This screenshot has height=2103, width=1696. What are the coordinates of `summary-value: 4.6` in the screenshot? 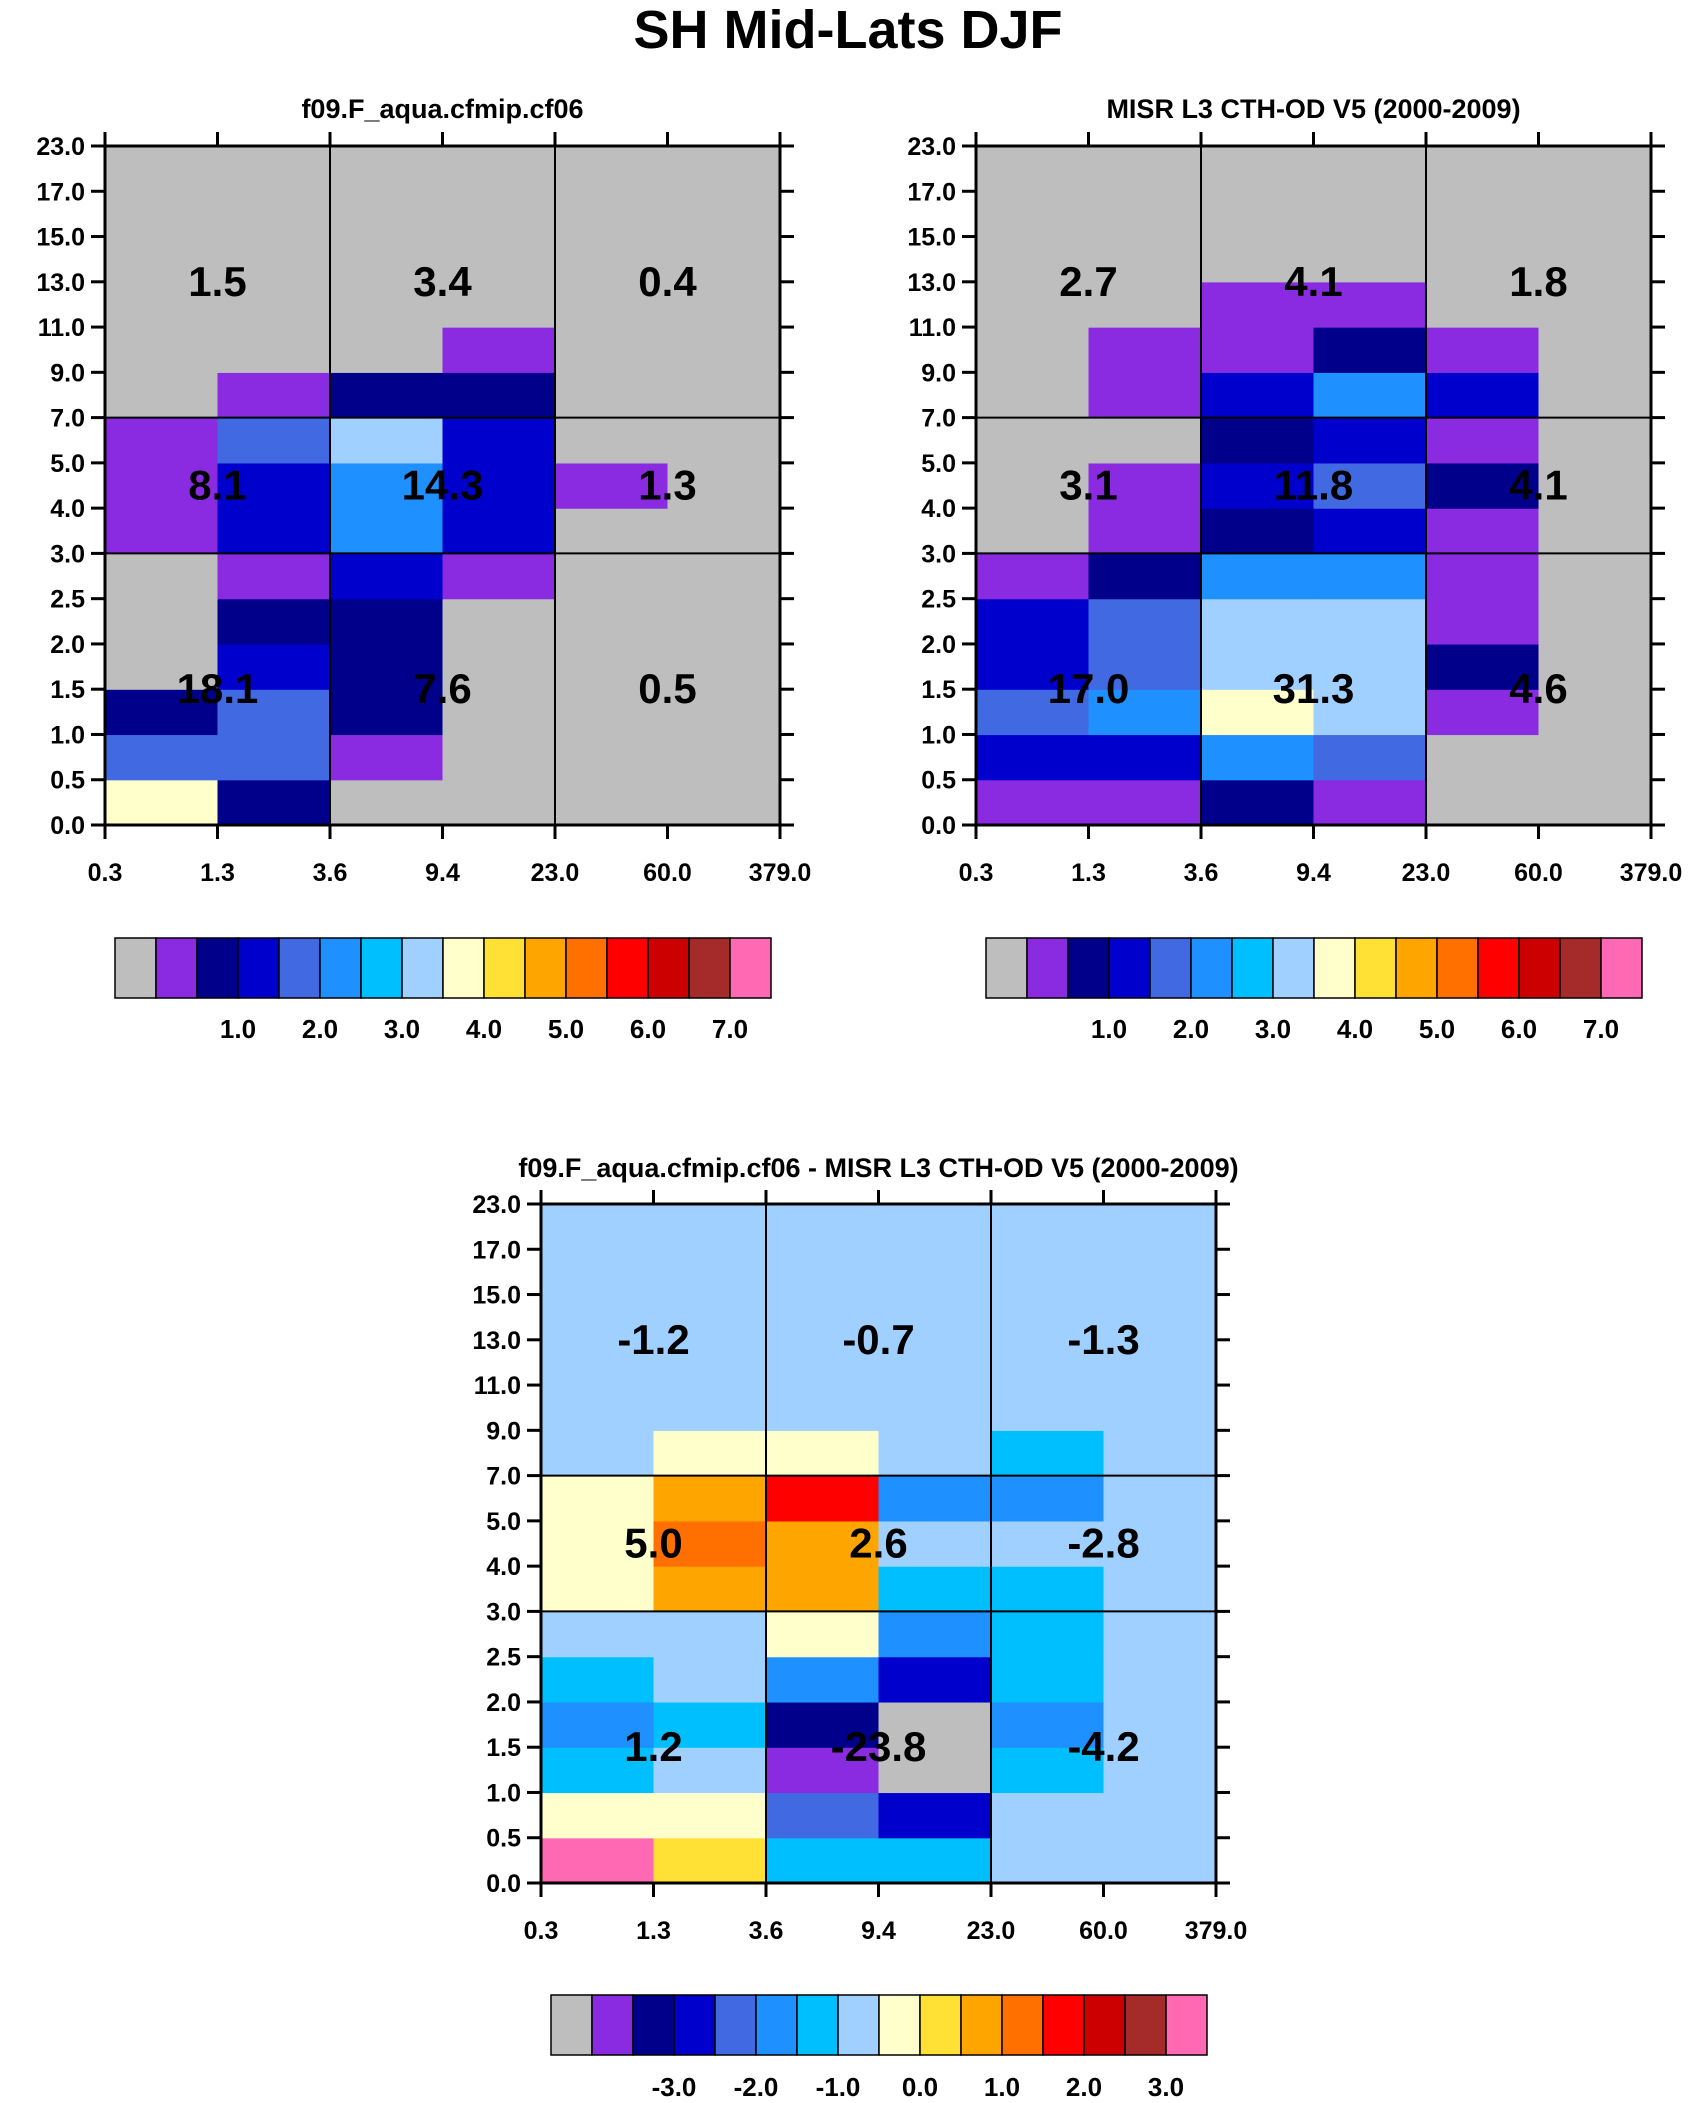 It's located at (1538, 688).